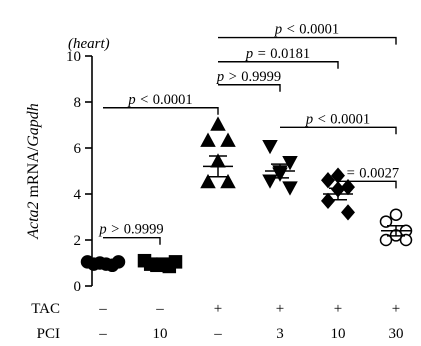  What do you see at coordinates (45, 309) in the screenshot?
I see `row-label: TAC` at bounding box center [45, 309].